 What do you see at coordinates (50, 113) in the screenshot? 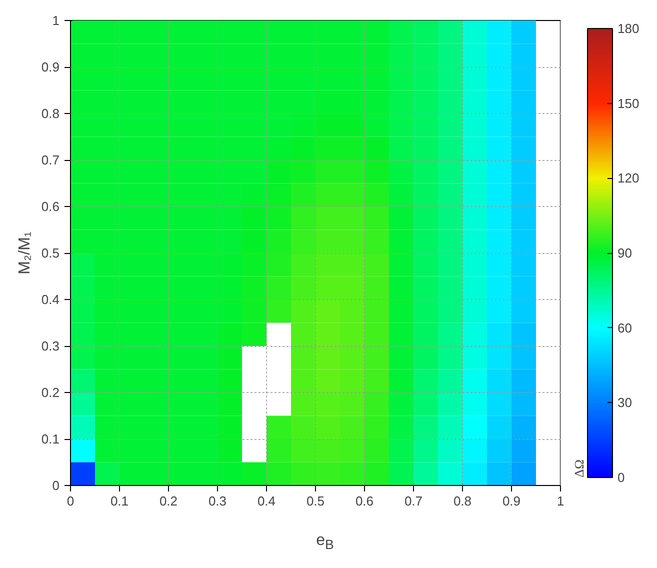
I see `y-tick-label: 0.8` at bounding box center [50, 113].